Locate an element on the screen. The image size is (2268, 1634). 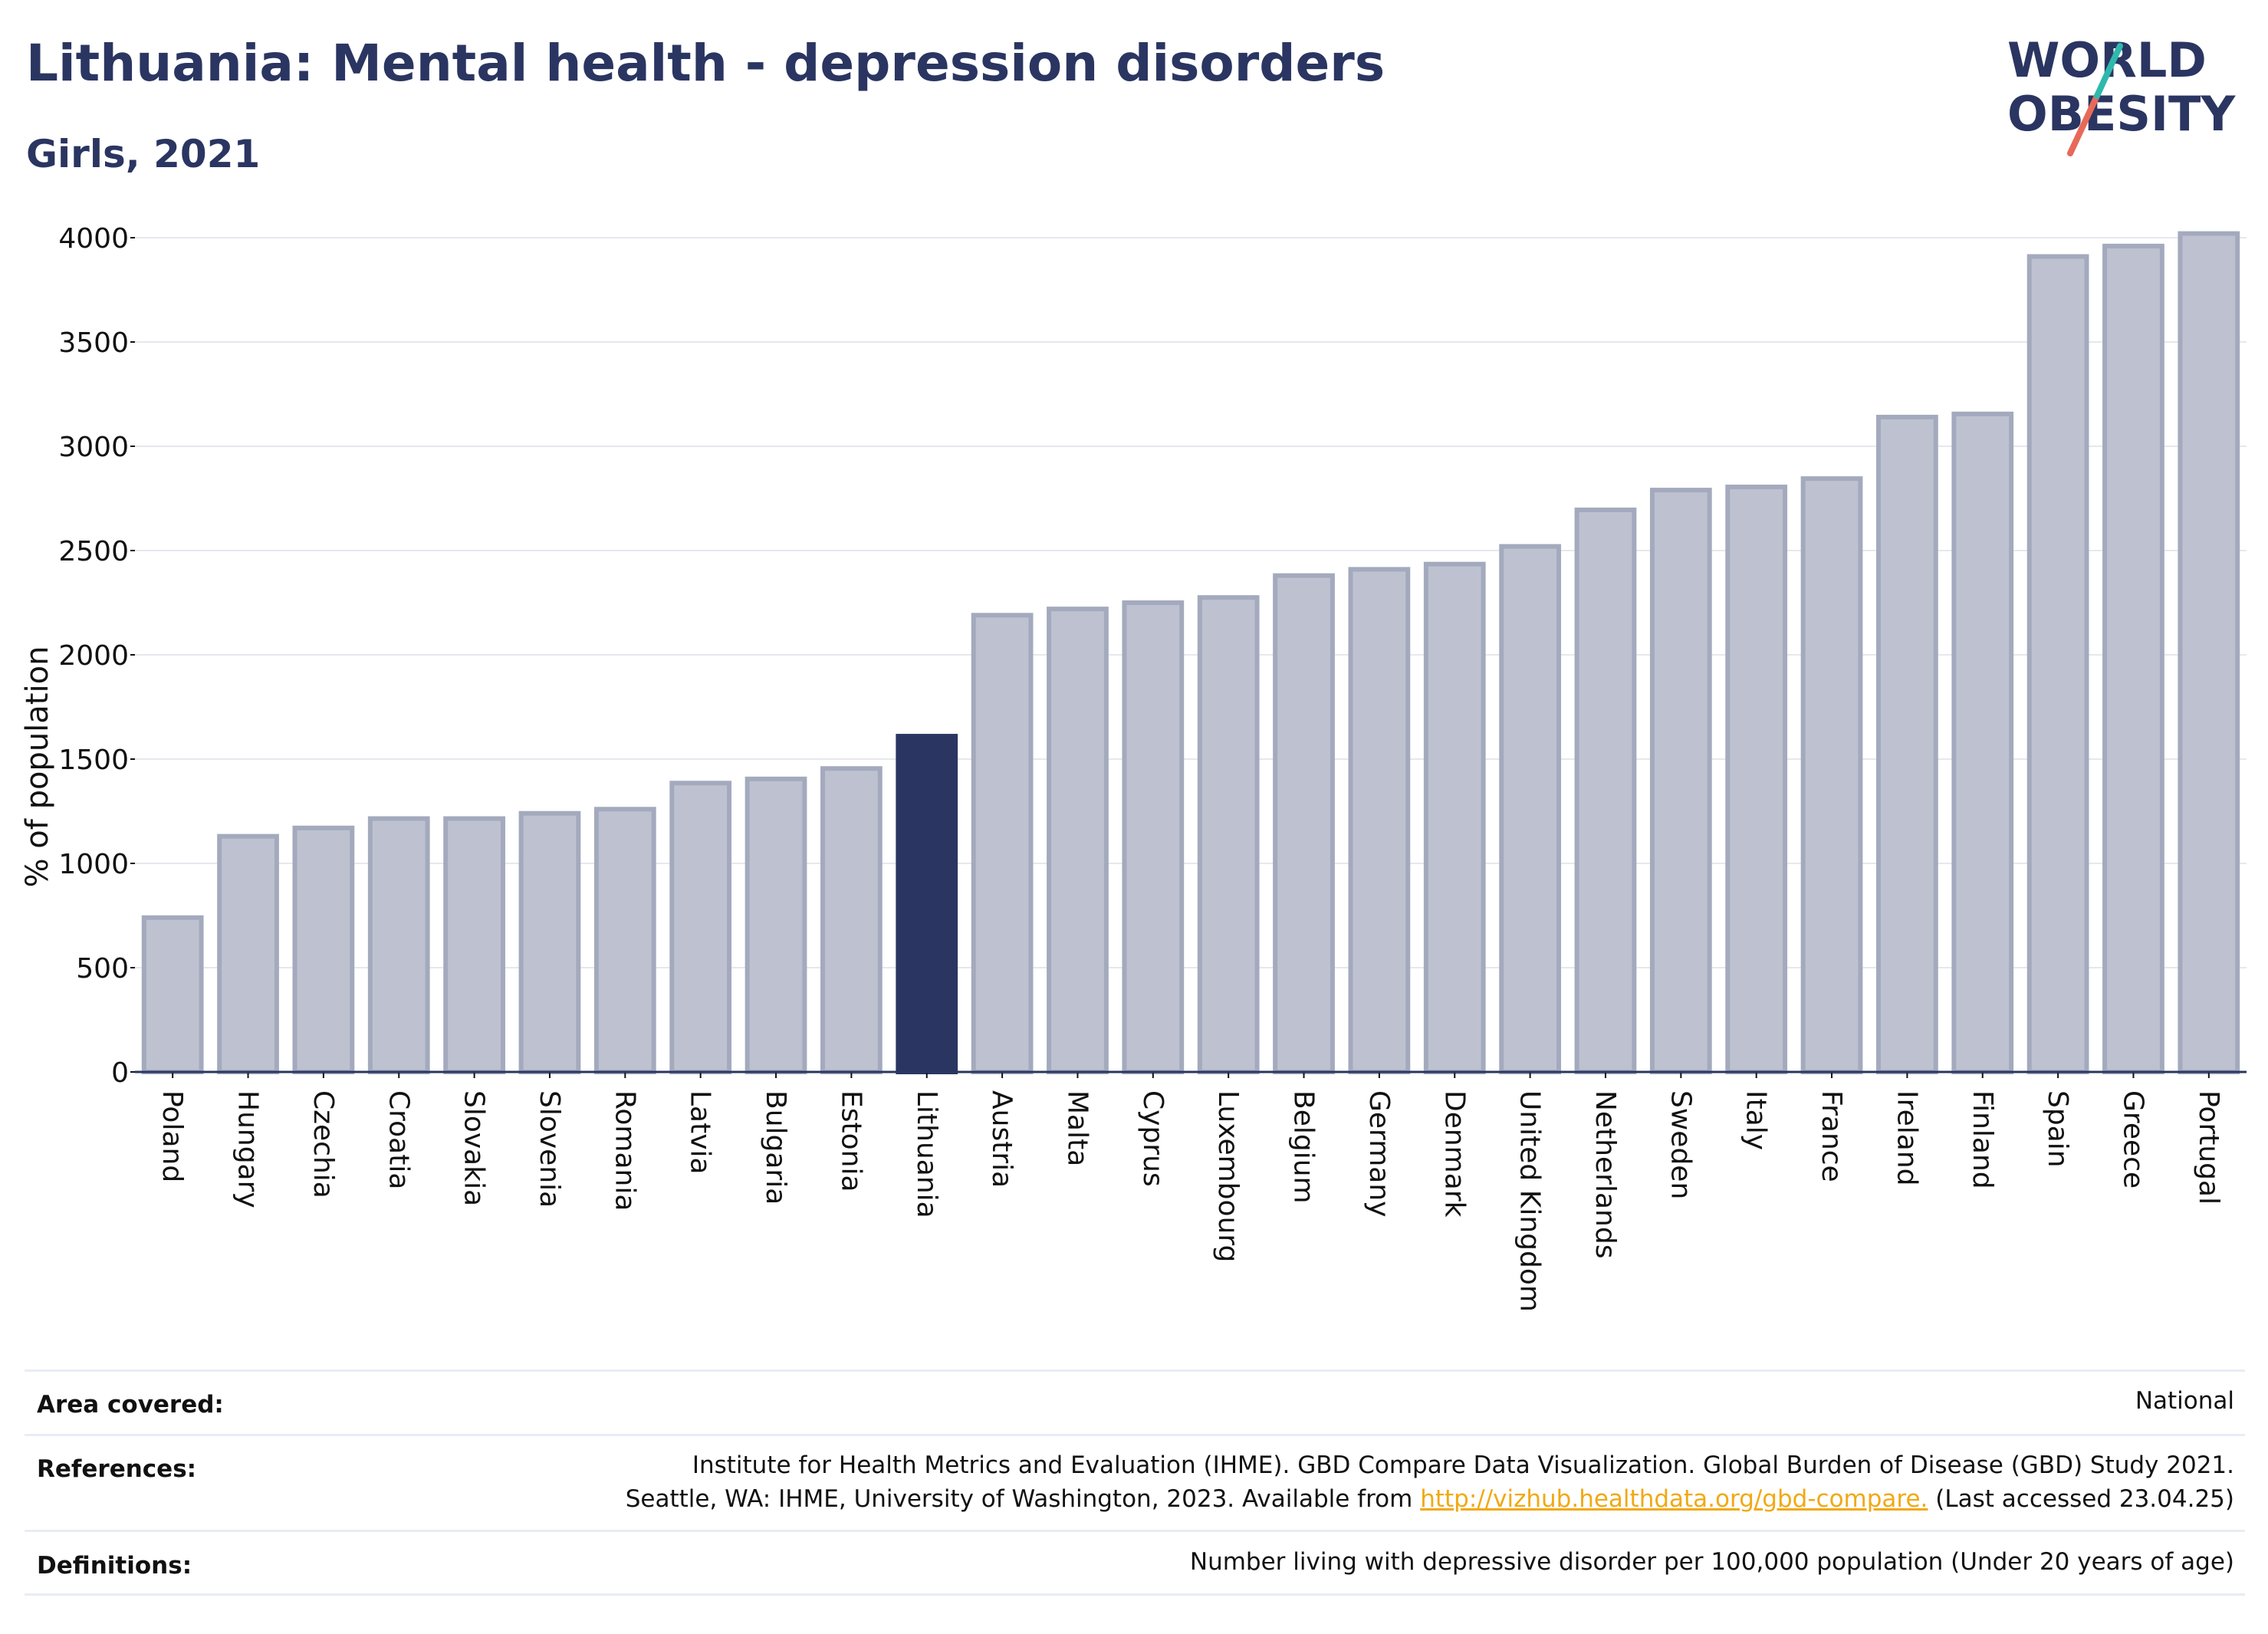
x-tick-label: Cyprus is located at coordinates (1153, 1139).